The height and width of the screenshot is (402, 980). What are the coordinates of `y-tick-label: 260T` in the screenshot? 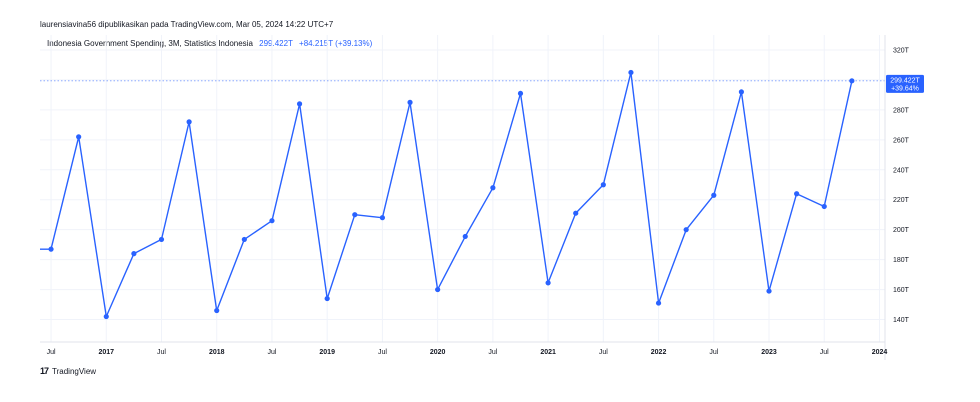 It's located at (901, 140).